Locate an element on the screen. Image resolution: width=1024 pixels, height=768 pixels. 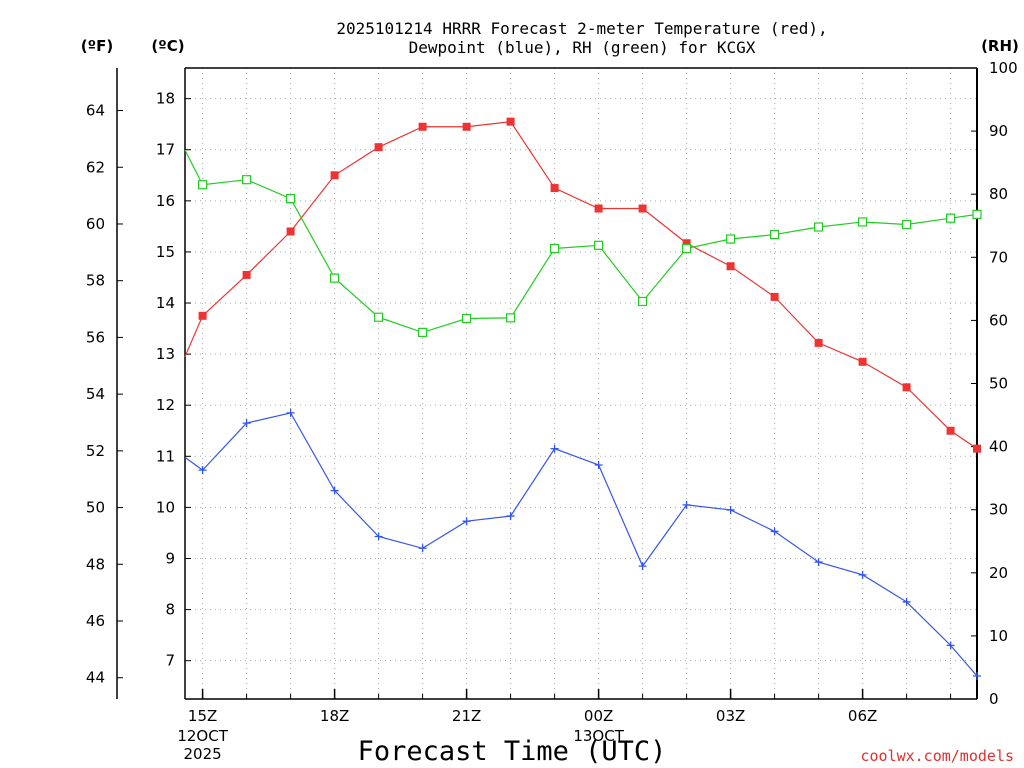
fahrenheit-tick-label: 56 is located at coordinates (95, 337).